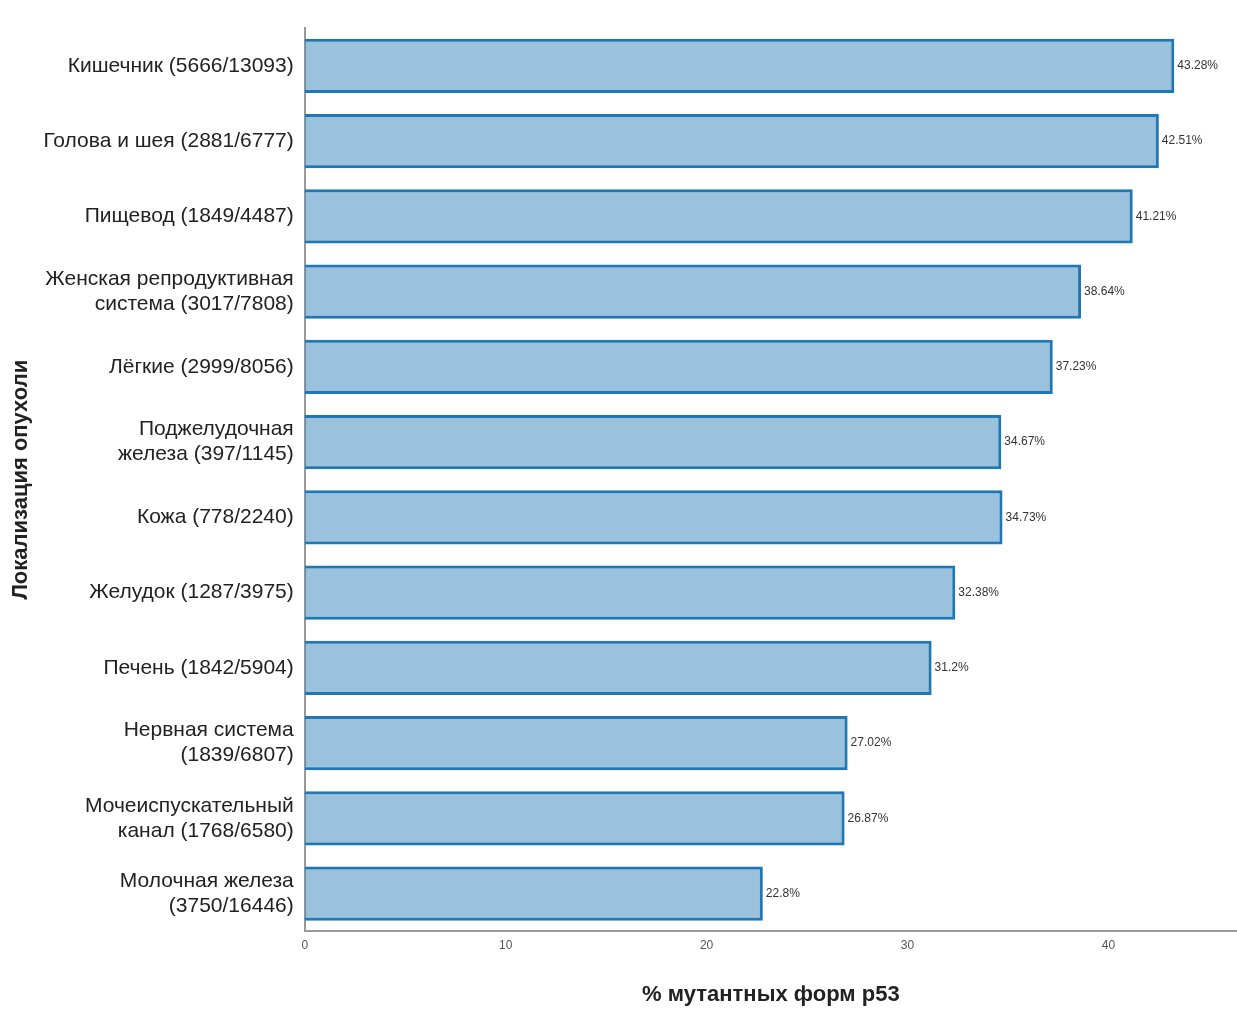  I want to click on y-tick-label: Мочеиспускательный канал (1768/6580), so click(189, 816).